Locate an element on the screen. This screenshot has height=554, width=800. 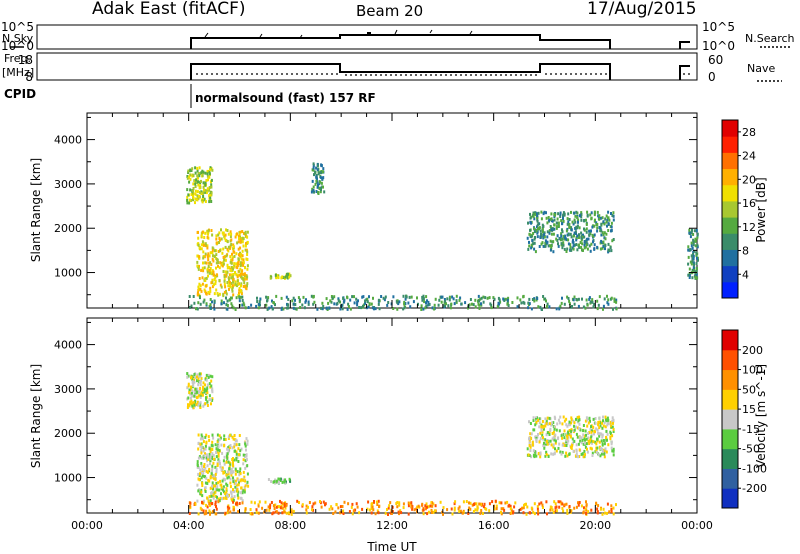
freq-label-bottom: [MHz] is located at coordinates (18, 72).